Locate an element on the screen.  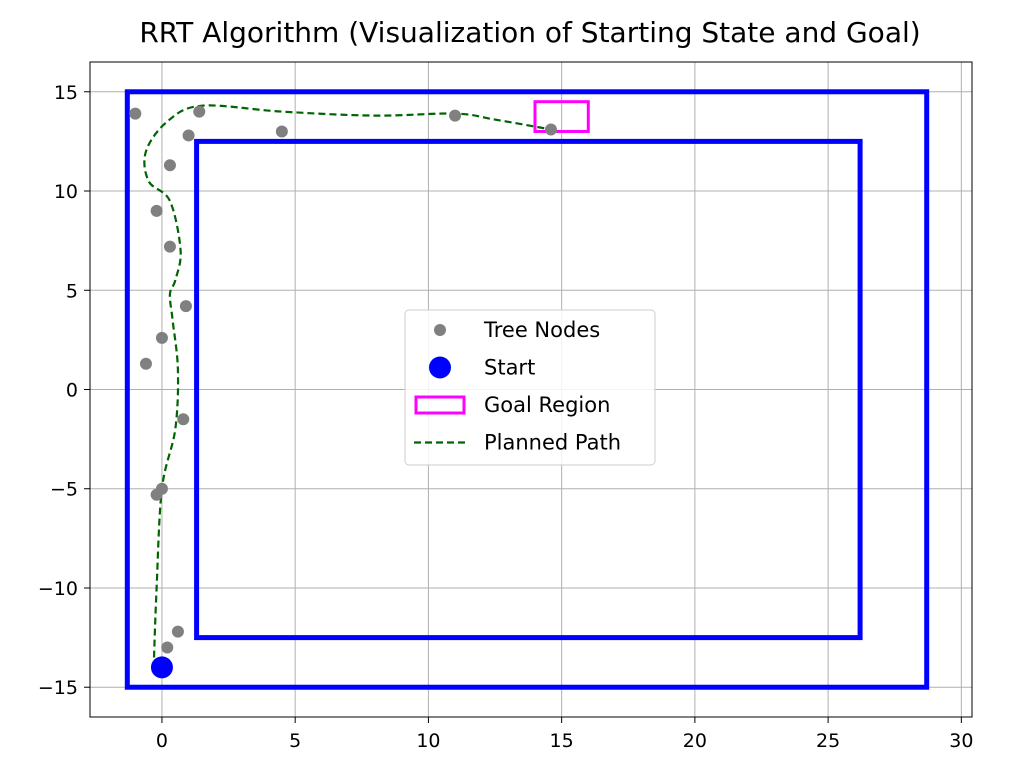
legend-goal-marker is located at coordinates (440, 405).